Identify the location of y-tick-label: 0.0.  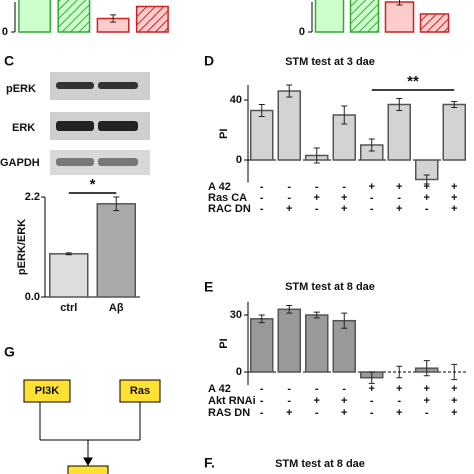
(32, 297).